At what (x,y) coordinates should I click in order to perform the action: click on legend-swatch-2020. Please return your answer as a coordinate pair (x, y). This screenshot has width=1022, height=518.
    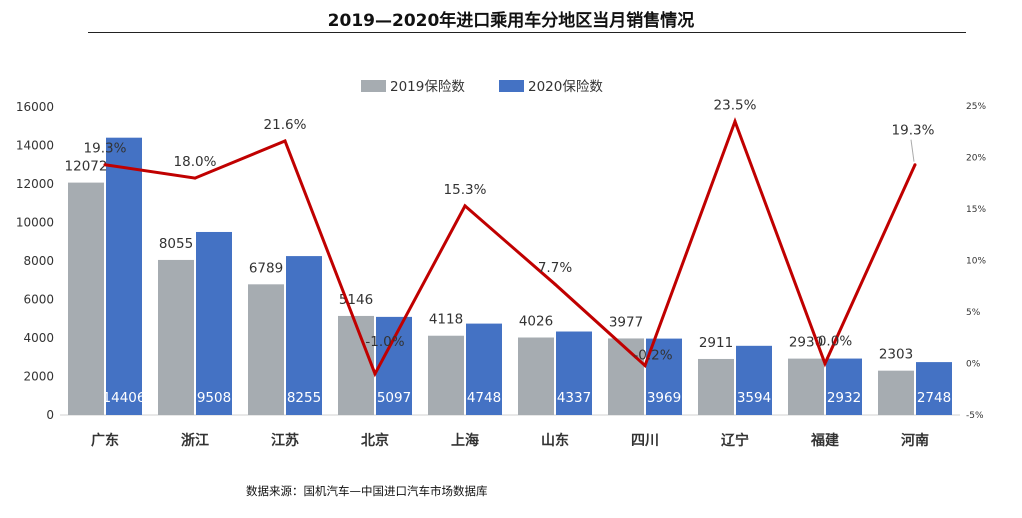
    Looking at the image, I should click on (511, 86).